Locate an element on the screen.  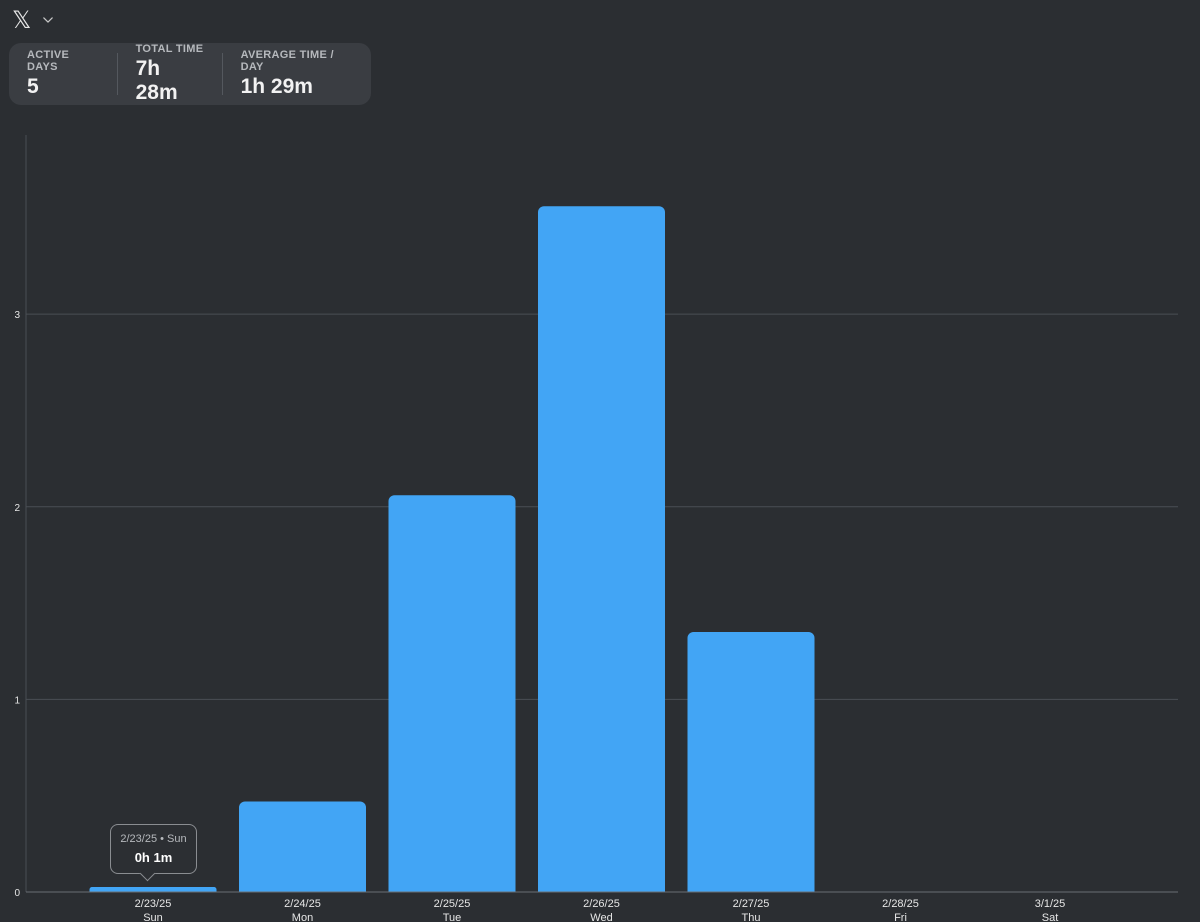
x-tick-weekday: Tue is located at coordinates (452, 917).